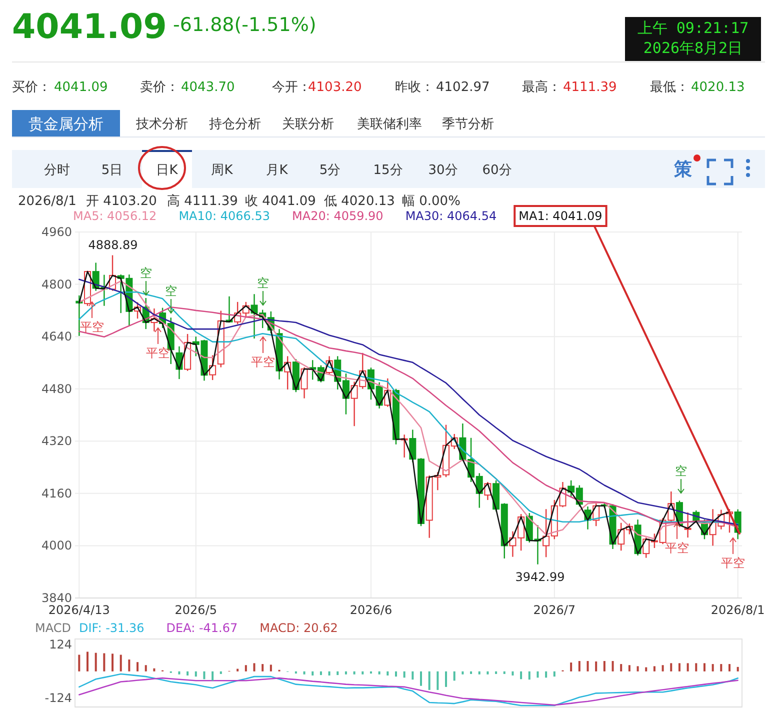 This screenshot has width=769, height=709. Describe the element at coordinates (737, 610) in the screenshot. I see `x-tick-label: 2026/8/1` at that location.